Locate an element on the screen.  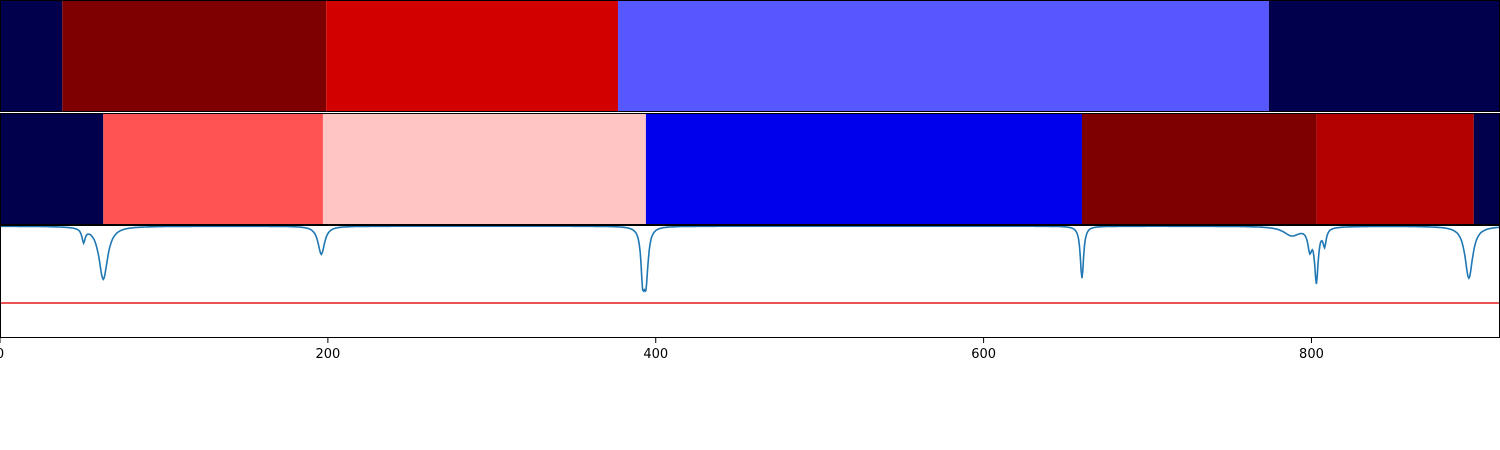
x-axis: 0 200 400 600 800 is located at coordinates (662, 350).